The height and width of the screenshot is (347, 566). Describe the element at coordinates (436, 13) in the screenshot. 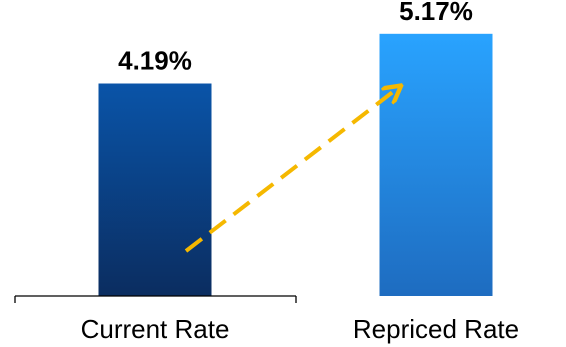

I see `data-label-repriced-rate: 5.17%` at that location.